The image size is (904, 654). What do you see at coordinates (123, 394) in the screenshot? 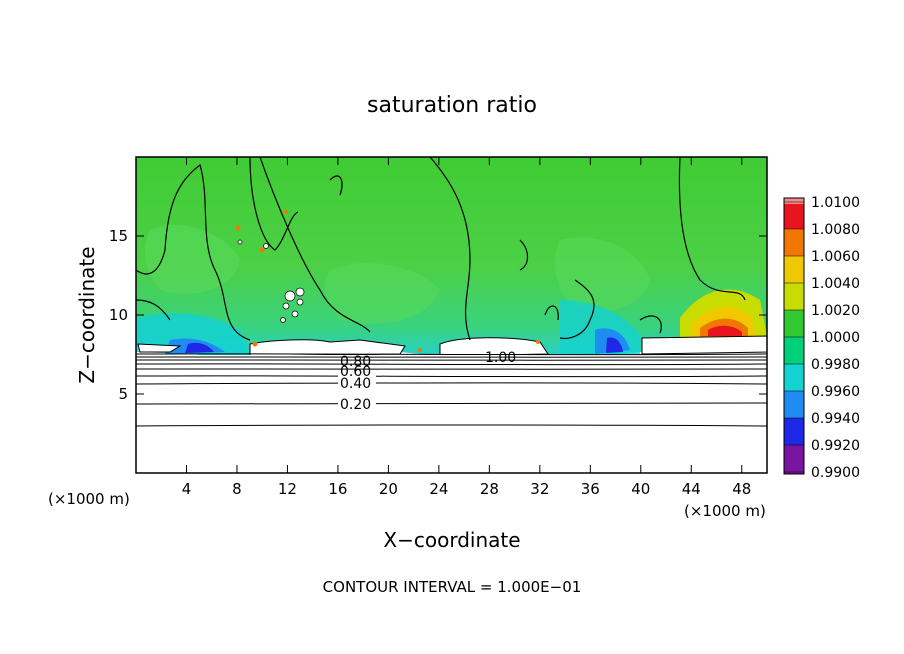
I see `z-tick-label: 5` at bounding box center [123, 394].